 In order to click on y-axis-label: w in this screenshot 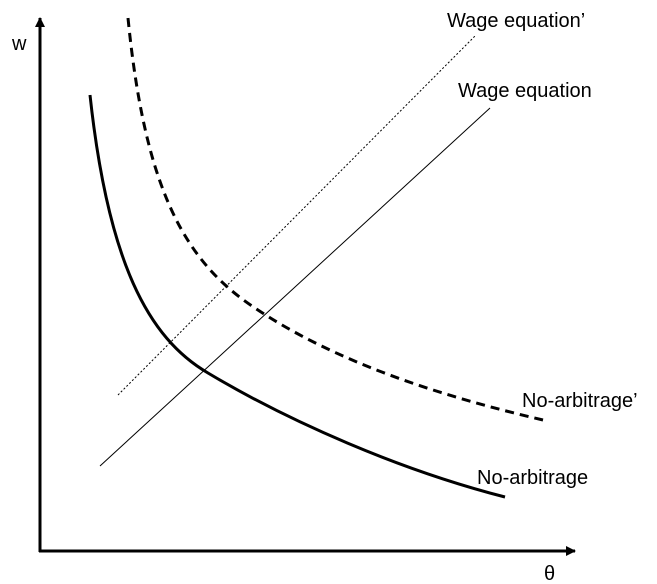, I will do `click(19, 44)`.